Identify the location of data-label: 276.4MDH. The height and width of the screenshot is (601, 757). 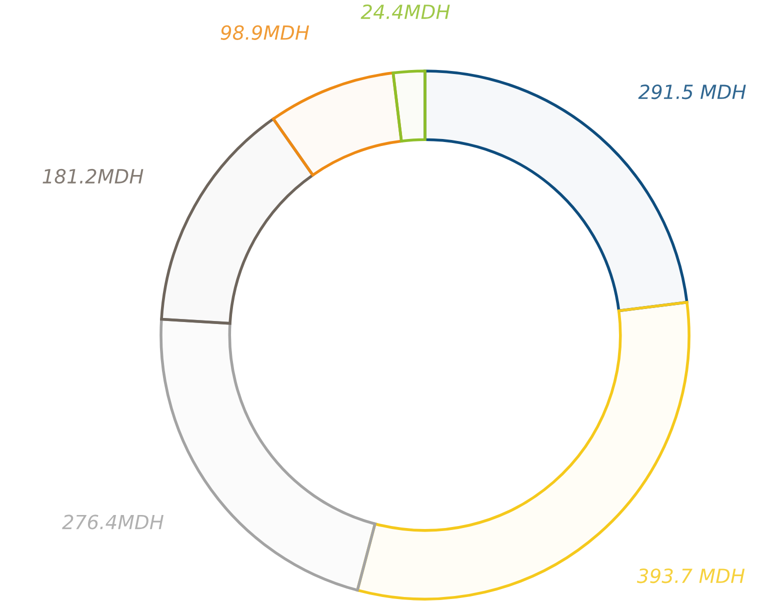
(113, 522).